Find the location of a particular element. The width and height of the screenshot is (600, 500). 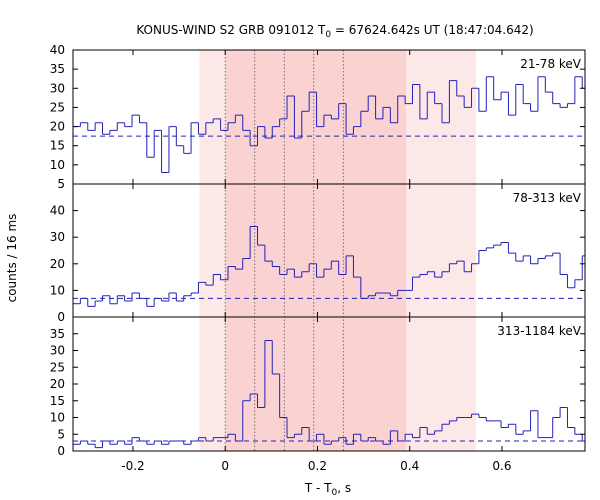

y-tick-label: 5 is located at coordinates (61, 434).